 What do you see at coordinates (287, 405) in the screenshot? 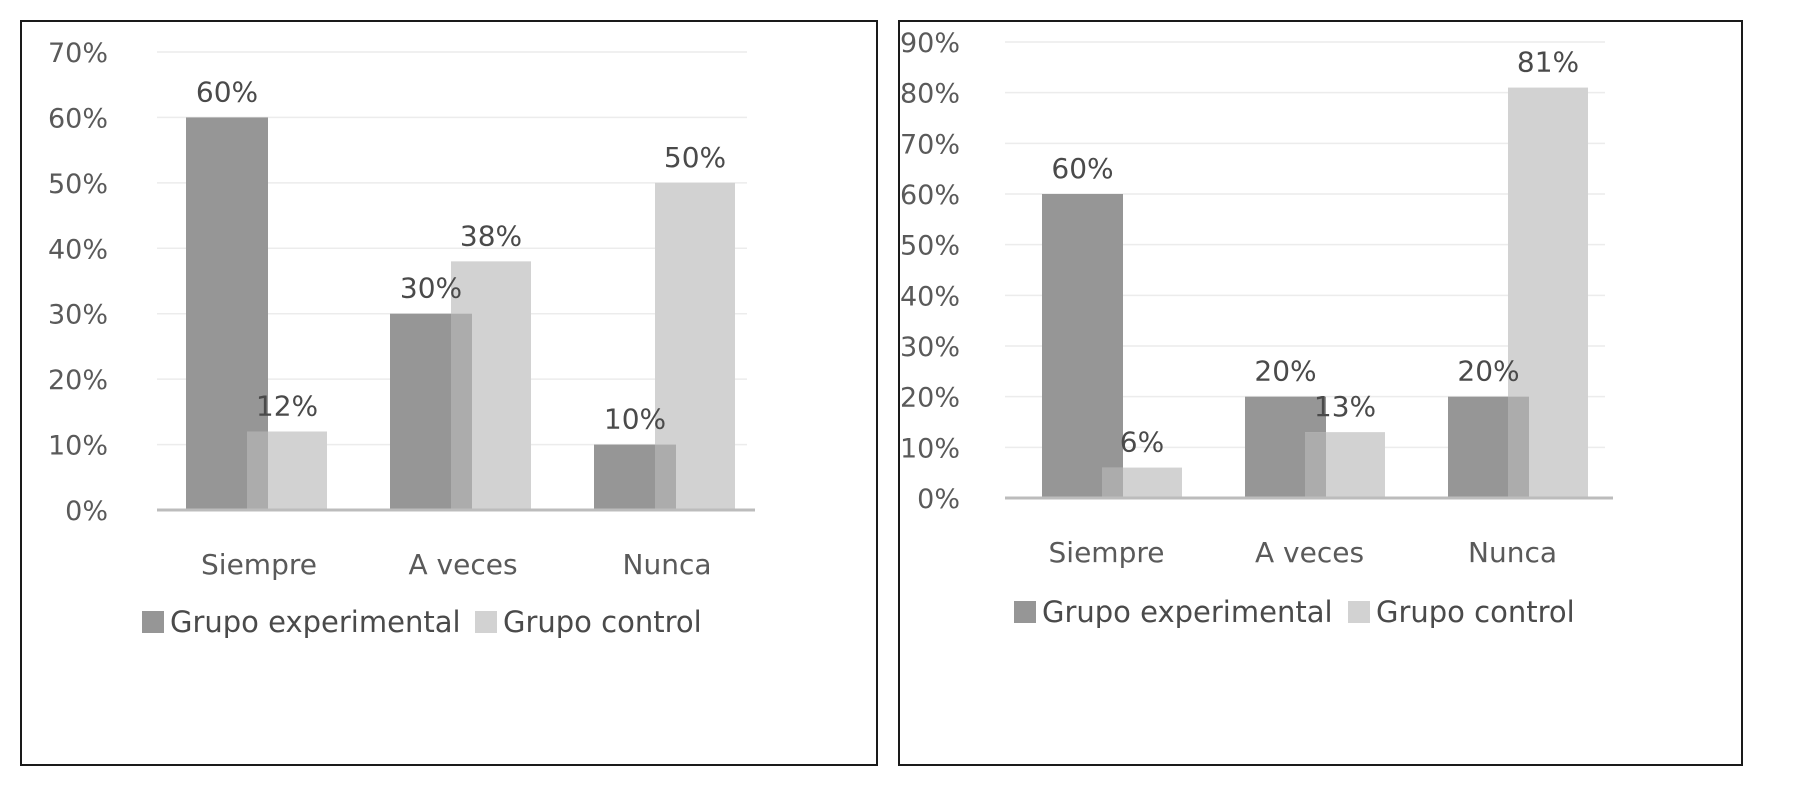
I see `data-label-control: 12%` at bounding box center [287, 405].